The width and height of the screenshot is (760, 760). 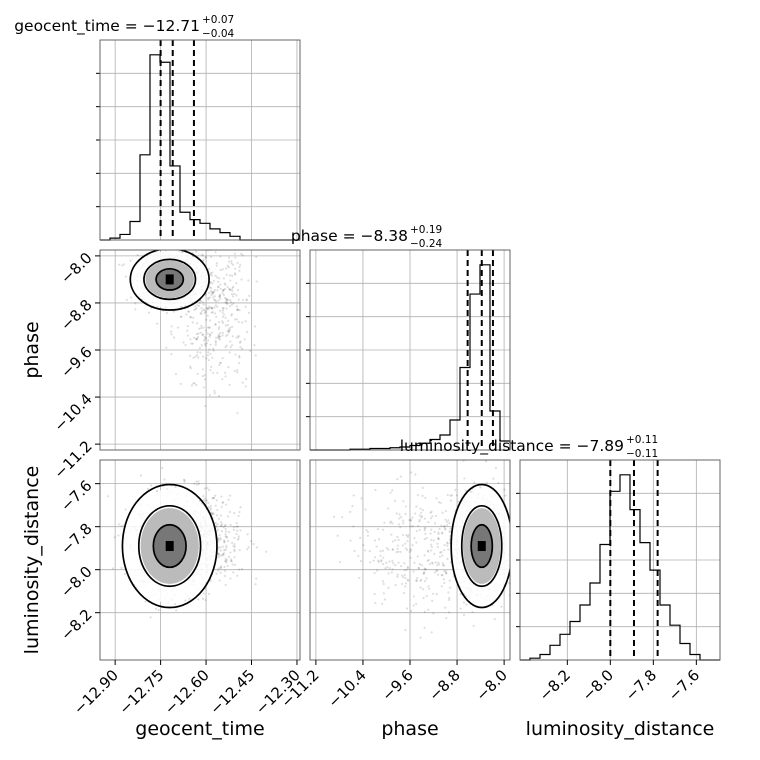 I want to click on density-contour, so click(x=481, y=546).